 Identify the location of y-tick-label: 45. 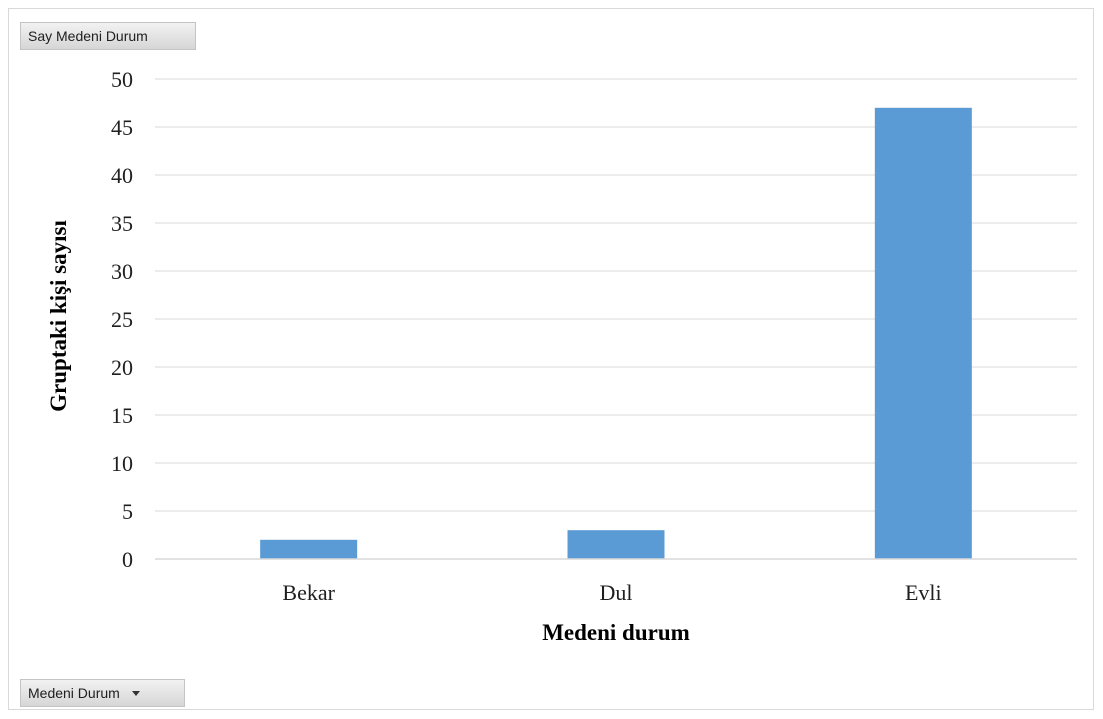
(122, 127).